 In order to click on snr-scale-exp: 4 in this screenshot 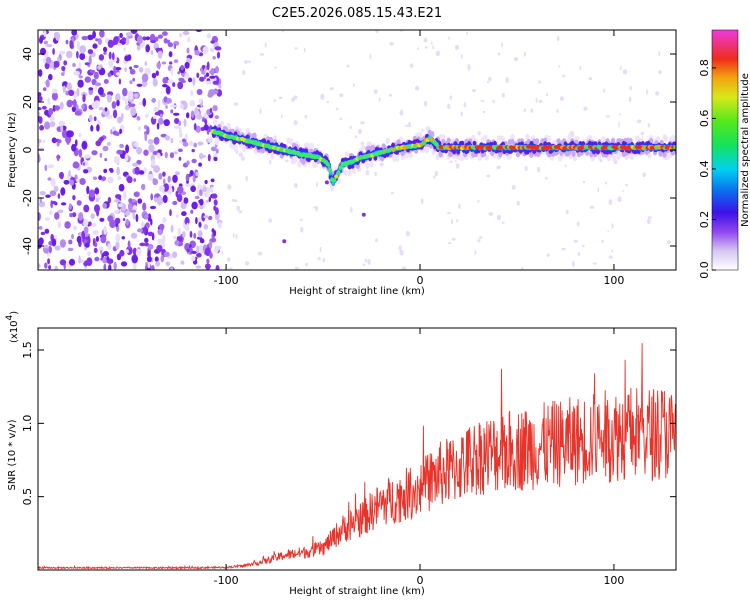, I will do `click(10, 317)`.